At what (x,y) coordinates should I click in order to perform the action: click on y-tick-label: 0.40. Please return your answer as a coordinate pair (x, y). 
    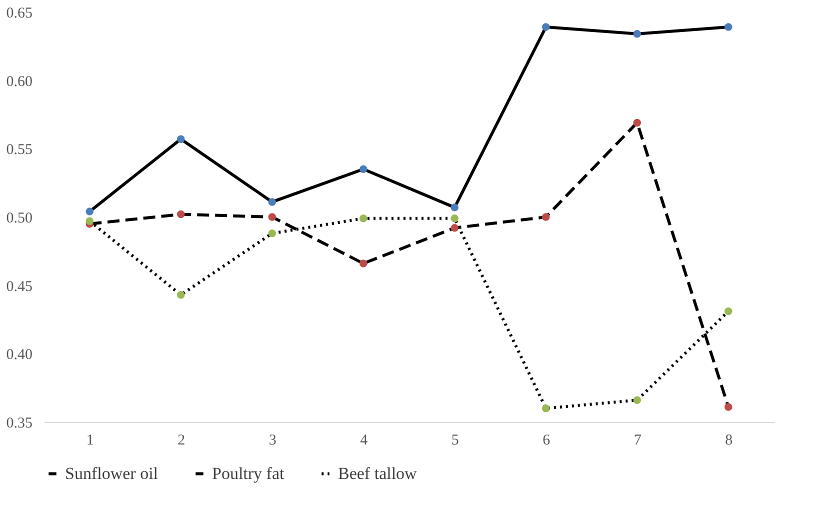
    Looking at the image, I should click on (19, 355).